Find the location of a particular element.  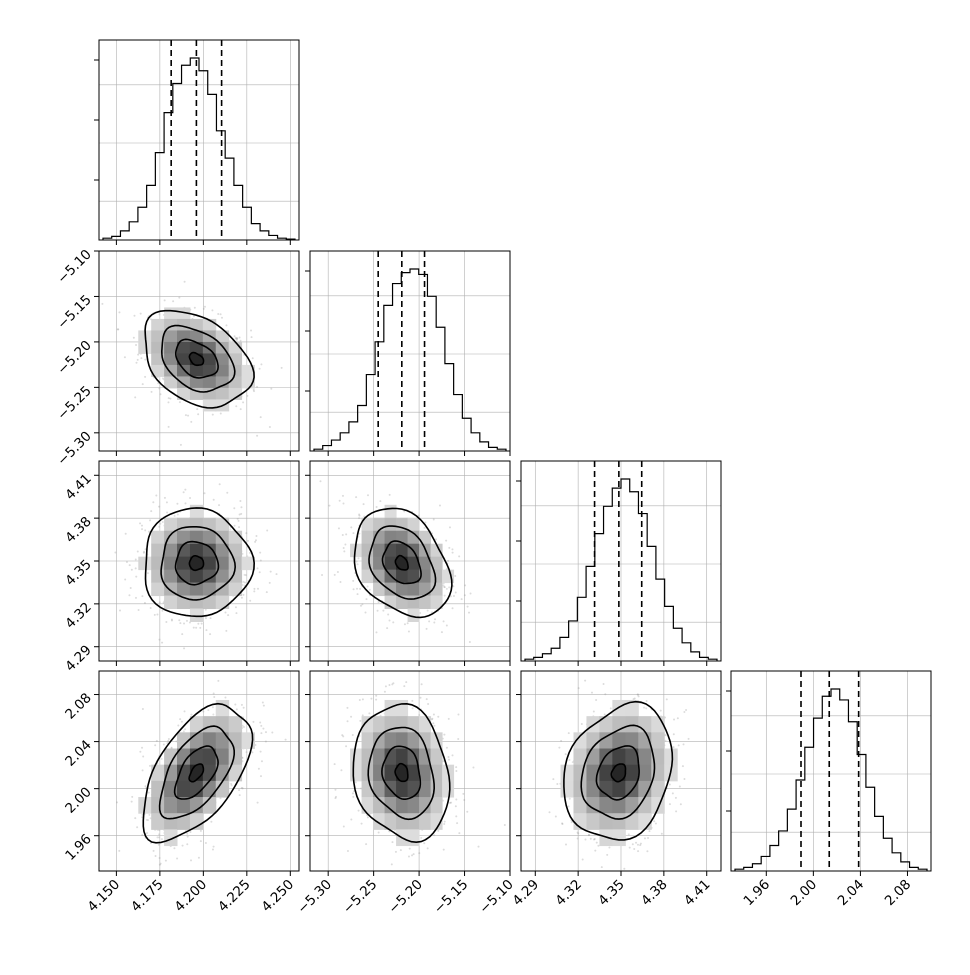

y-tick-label: 4.41 is located at coordinates (78, 487).